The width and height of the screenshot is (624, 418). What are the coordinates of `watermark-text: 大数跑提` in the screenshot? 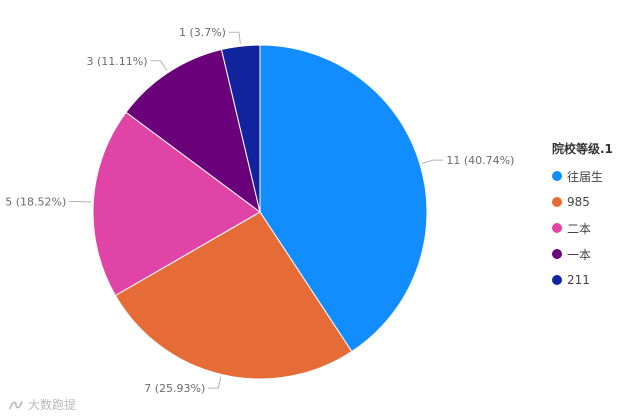 It's located at (52, 405).